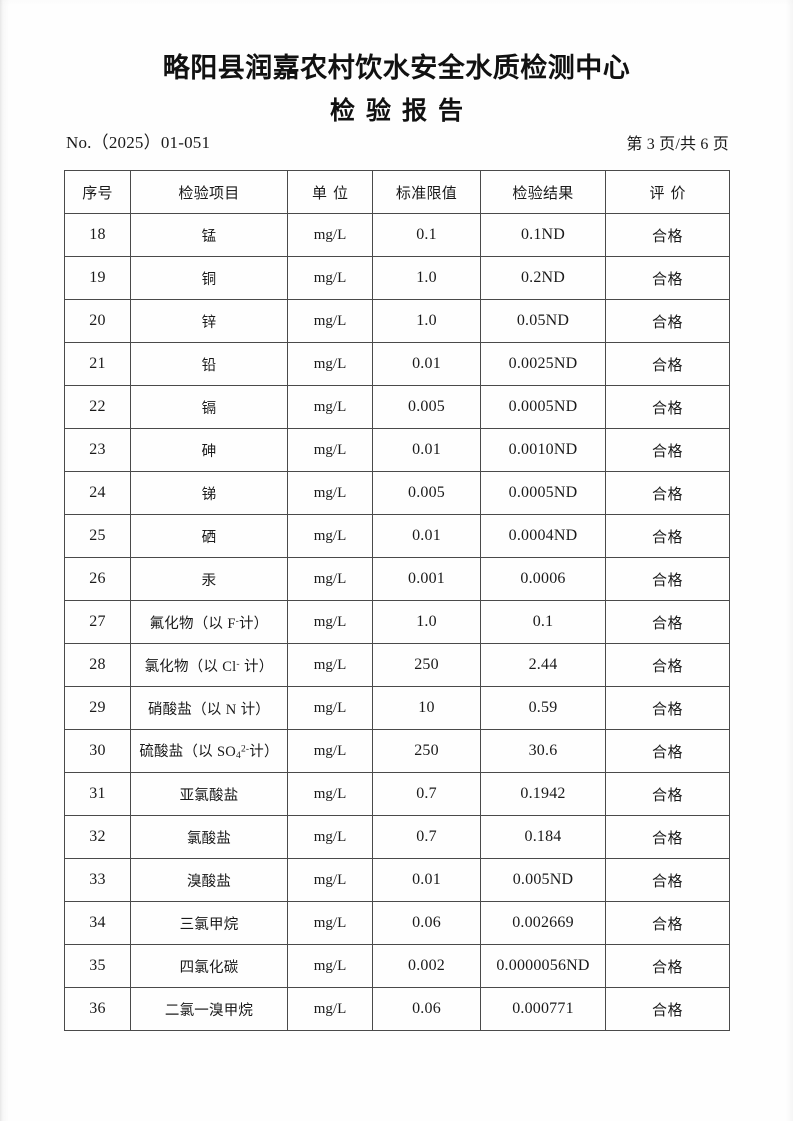  What do you see at coordinates (397, 837) in the screenshot?
I see `table-row: 32 氯酸盐 mg/L 0.7 0.184 合格` at bounding box center [397, 837].